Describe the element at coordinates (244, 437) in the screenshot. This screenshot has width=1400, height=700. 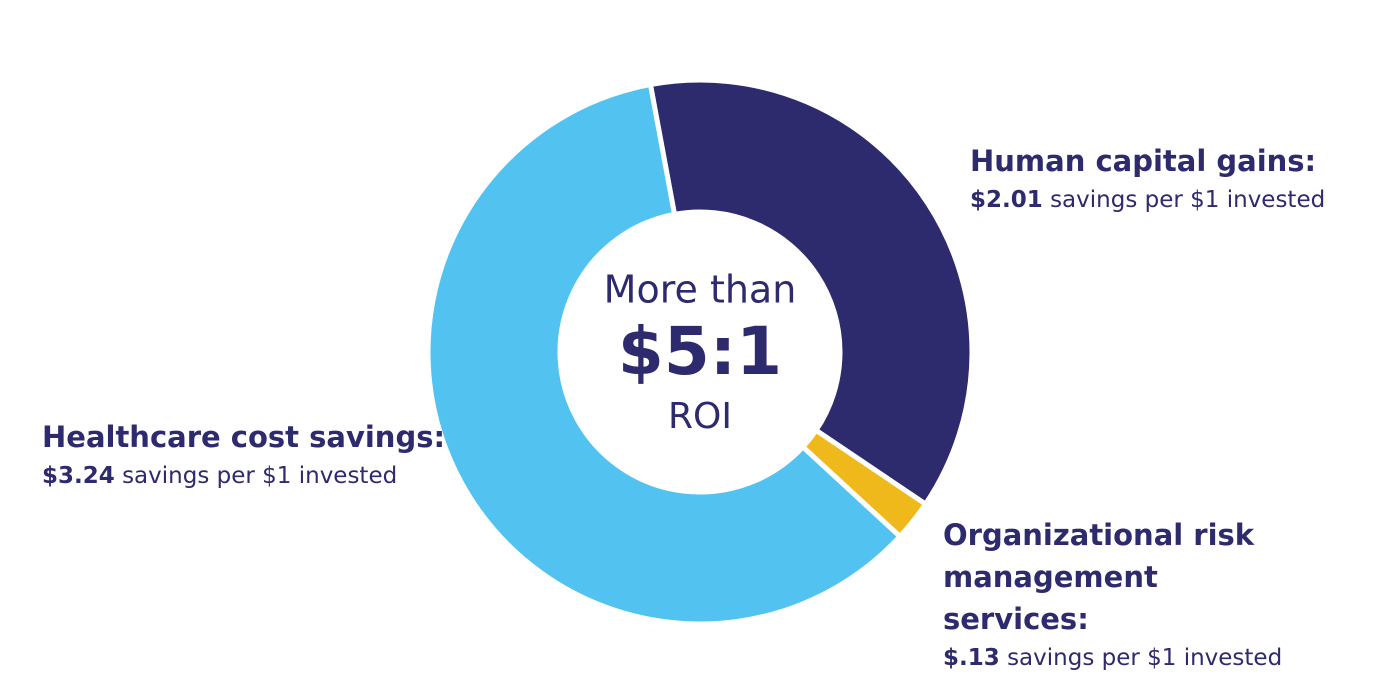
I see `slice-name: Healthcare cost savings:` at that location.